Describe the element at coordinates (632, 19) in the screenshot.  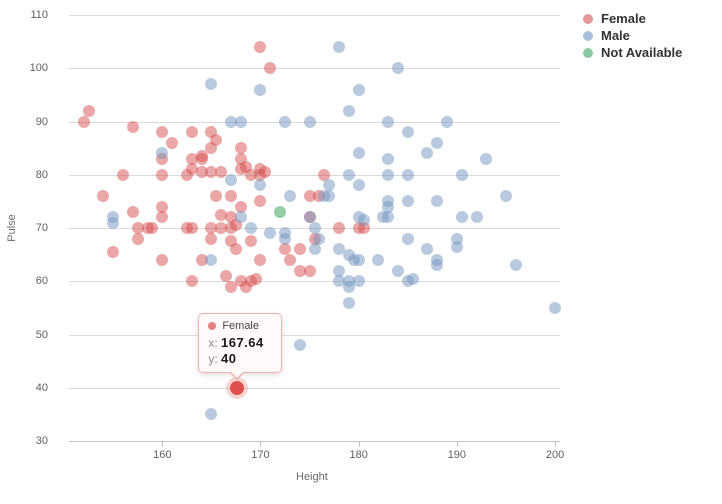
I see `legend-item-female: Female` at that location.